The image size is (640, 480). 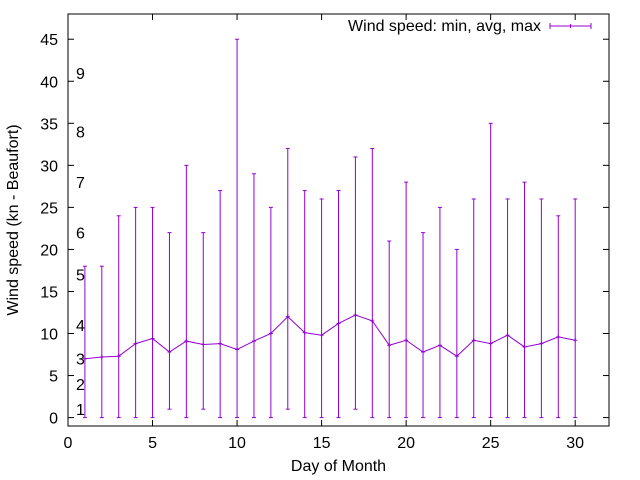 What do you see at coordinates (68, 443) in the screenshot?
I see `x-tick-label: 0` at bounding box center [68, 443].